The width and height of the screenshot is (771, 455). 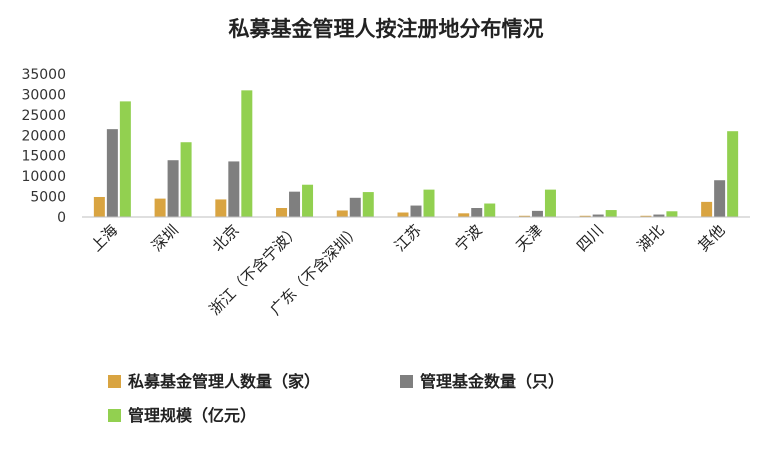 I want to click on x-tick-label: 深圳, so click(x=165, y=238).